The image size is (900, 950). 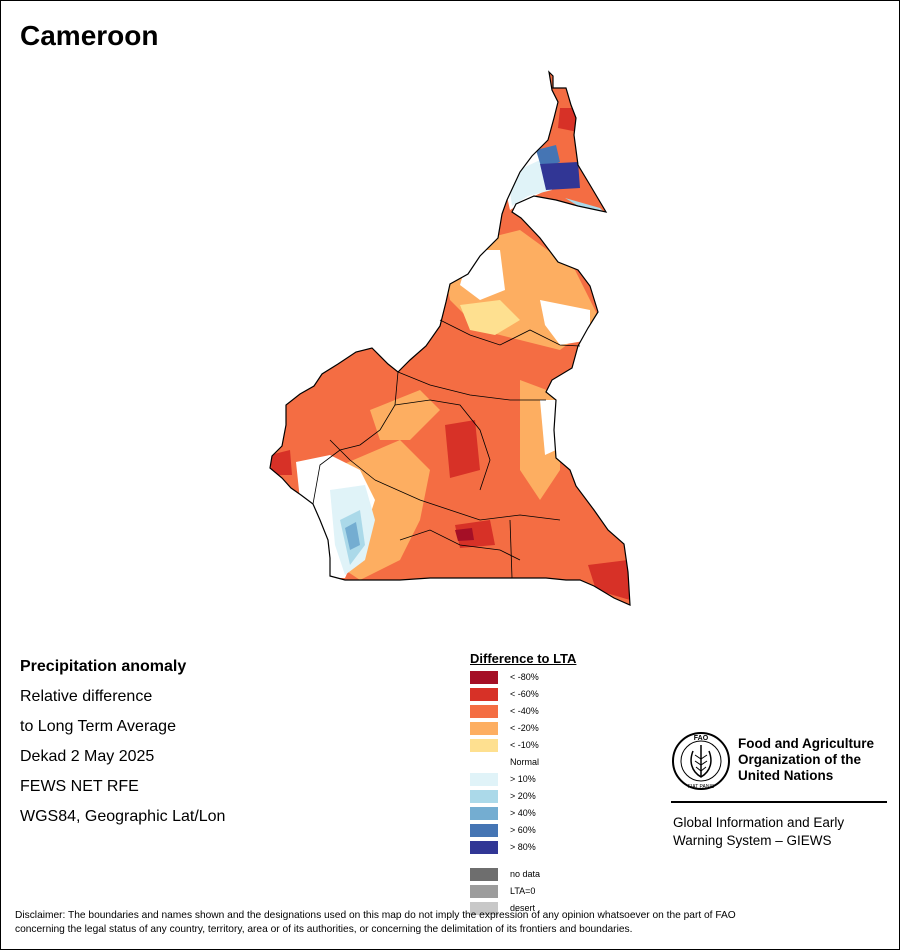 I want to click on legend-label: < -80%, so click(x=524, y=677).